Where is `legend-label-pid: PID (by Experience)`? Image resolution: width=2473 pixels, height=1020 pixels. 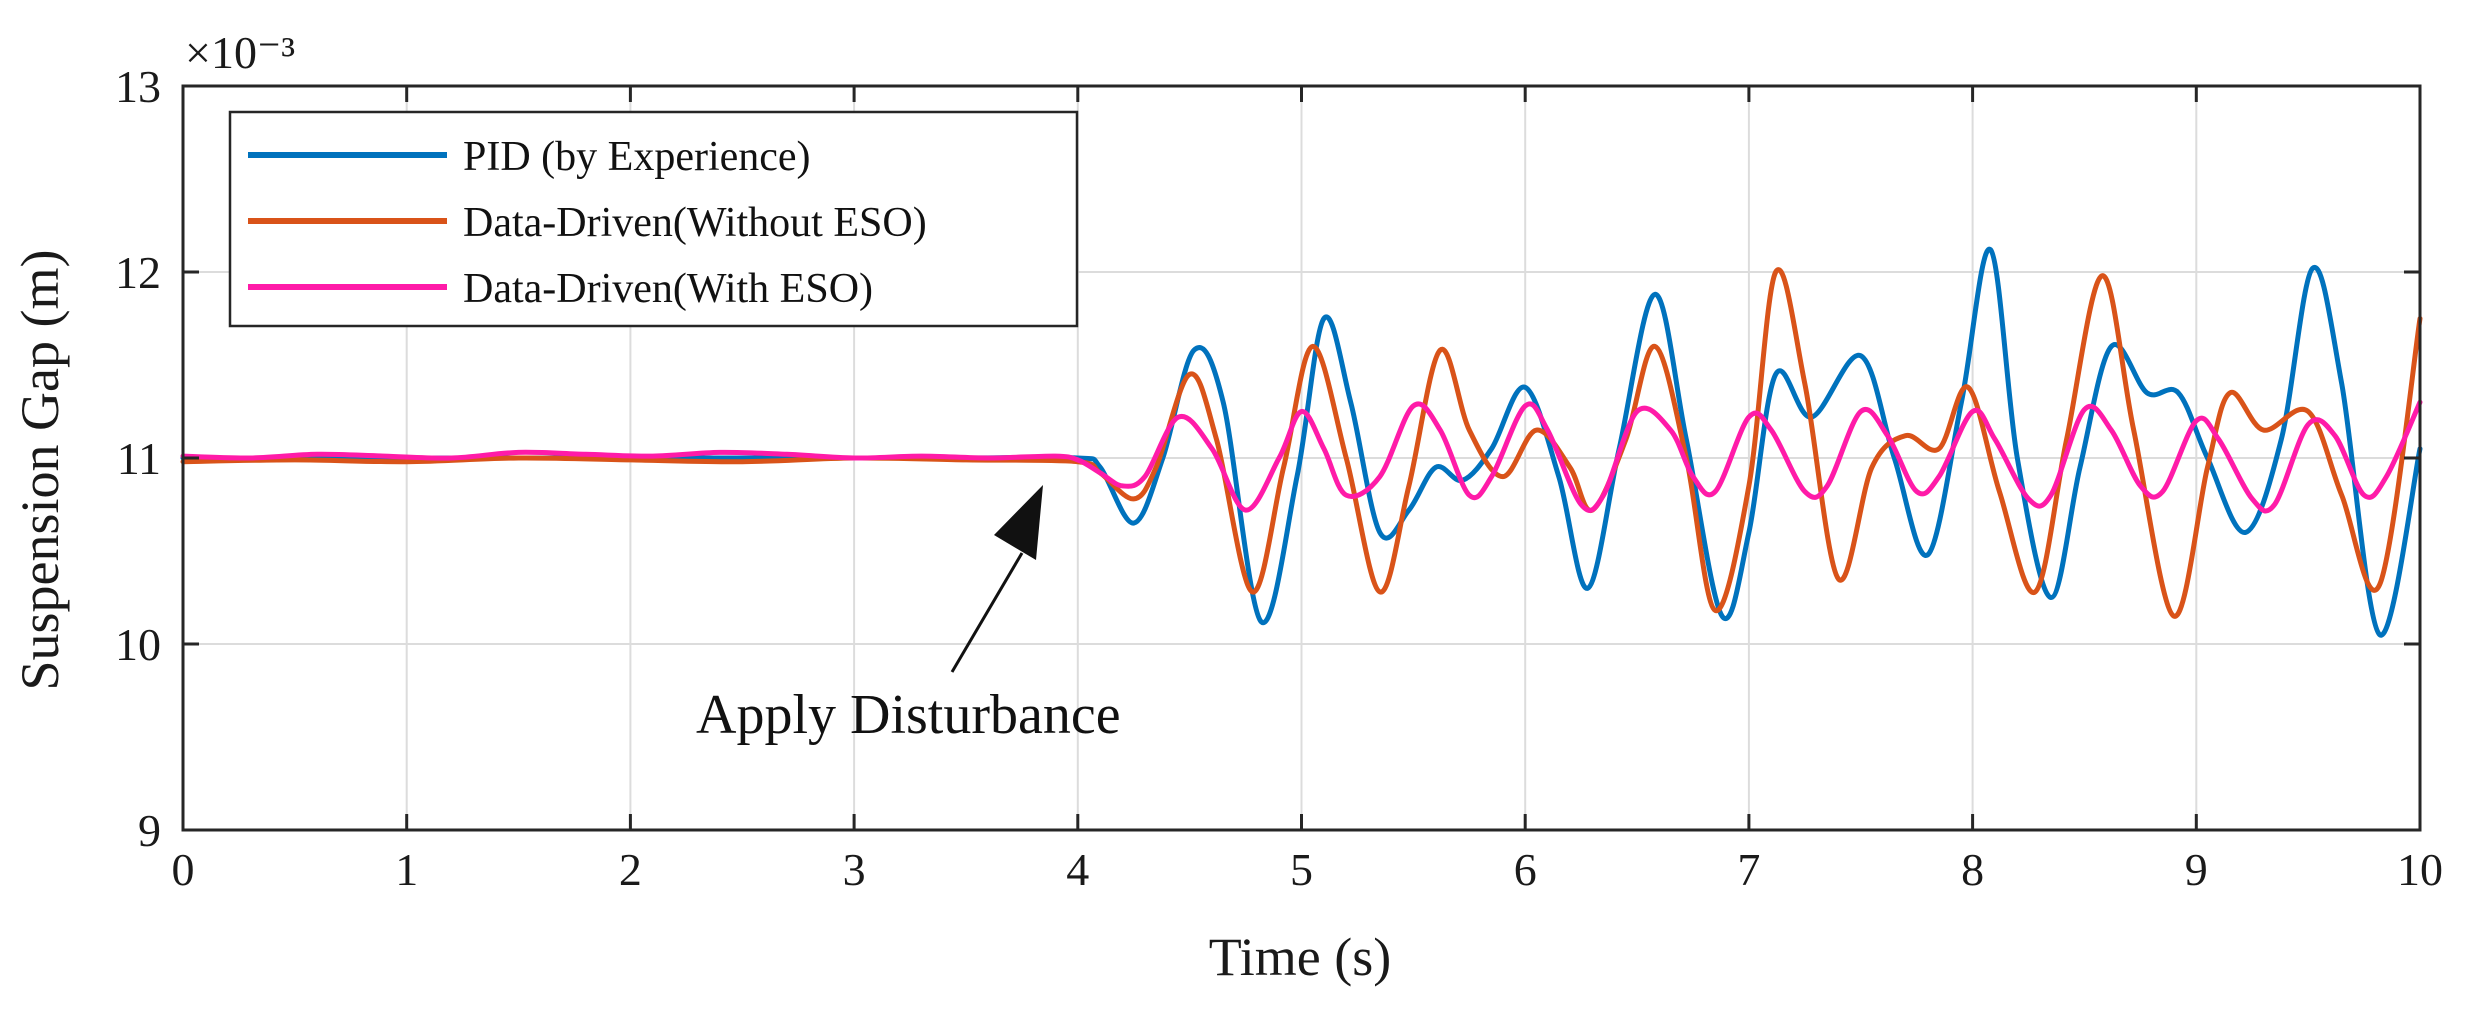
legend-label-pid: PID (by Experience) is located at coordinates (637, 157).